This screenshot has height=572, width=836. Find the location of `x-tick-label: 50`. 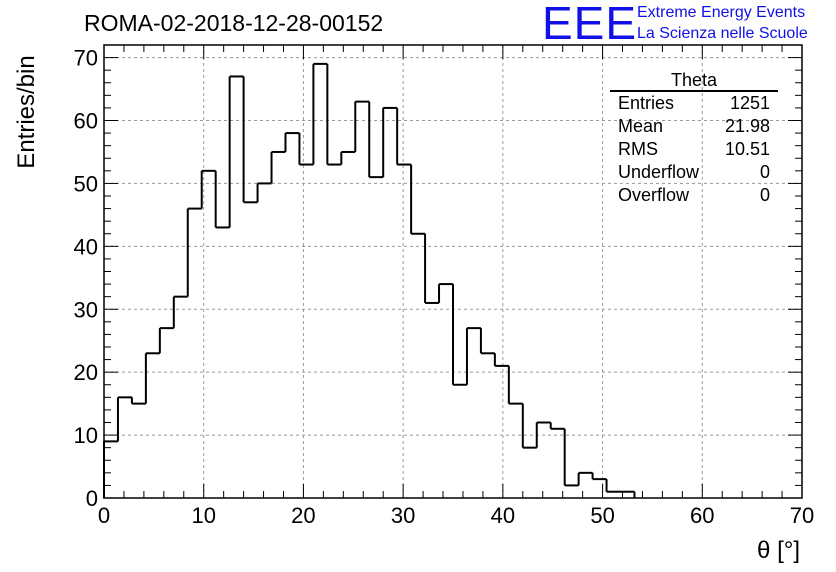

x-tick-label: 50 is located at coordinates (602, 515).